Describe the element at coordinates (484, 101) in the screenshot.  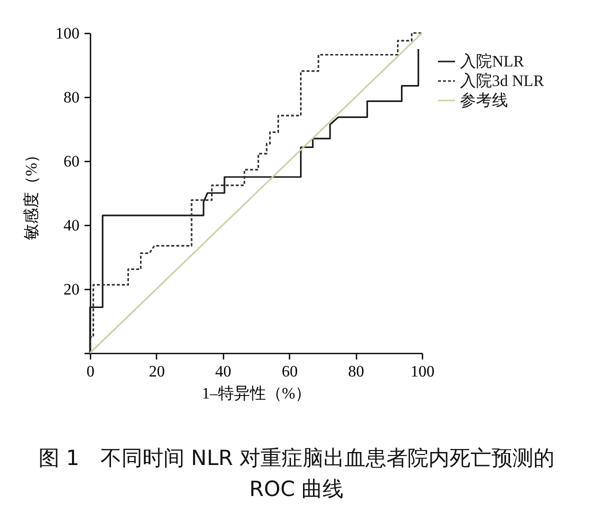
I see `legend-label: 参考线` at that location.